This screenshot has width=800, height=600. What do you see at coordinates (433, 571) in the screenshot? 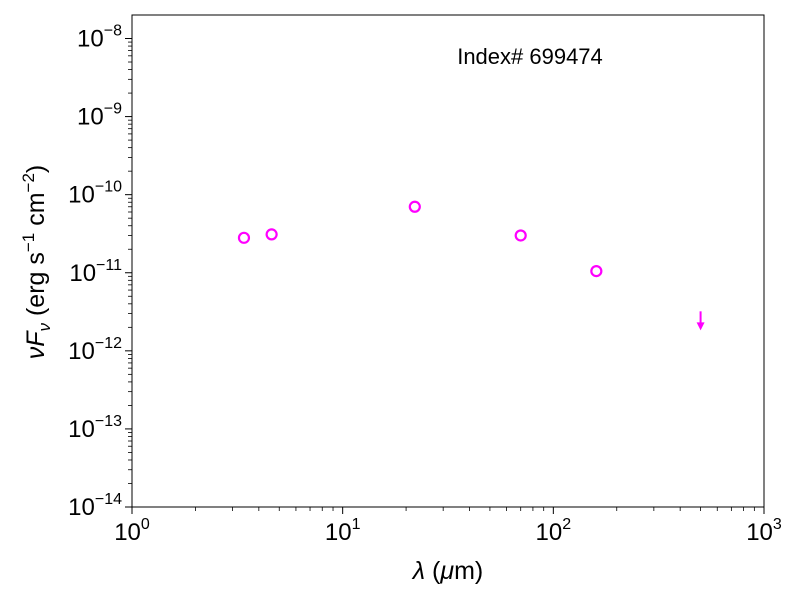
I see `x-axis-label-open: (` at bounding box center [433, 571].